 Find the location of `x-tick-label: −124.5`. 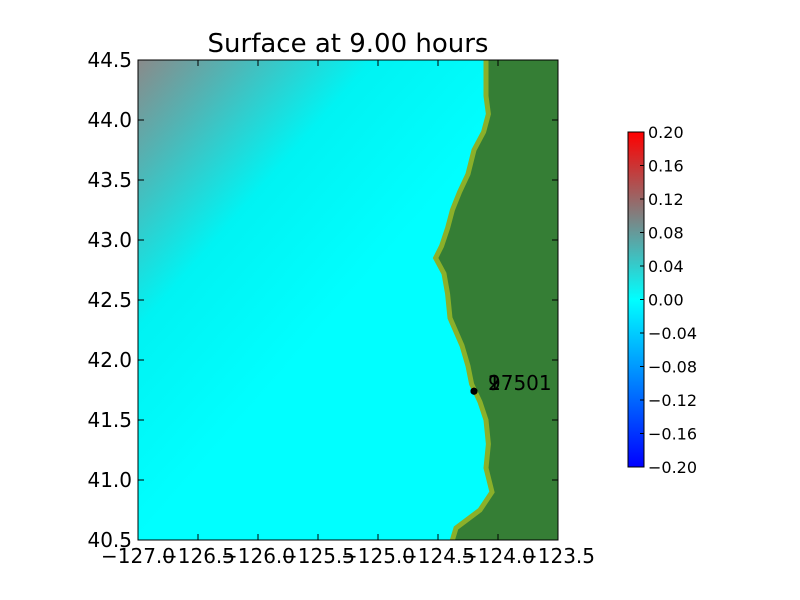

x-tick-label: −124.5 is located at coordinates (438, 556).